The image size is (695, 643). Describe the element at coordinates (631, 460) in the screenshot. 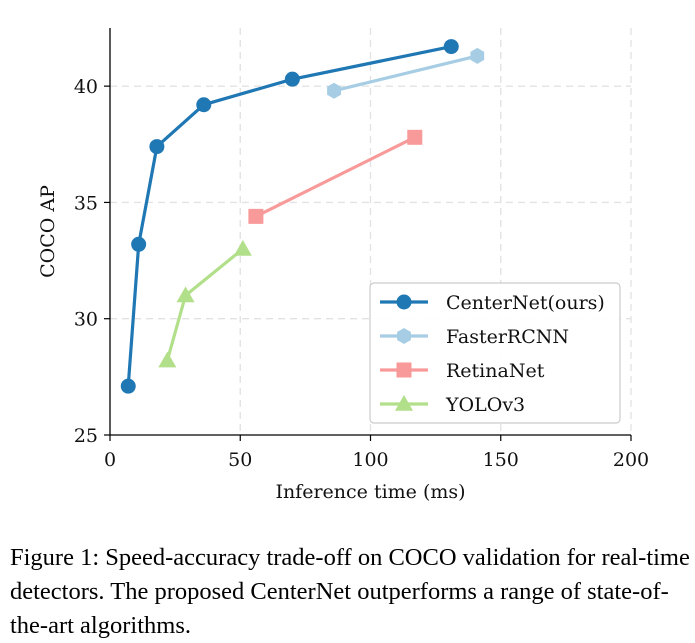

I see `x-tick-label: 200` at that location.